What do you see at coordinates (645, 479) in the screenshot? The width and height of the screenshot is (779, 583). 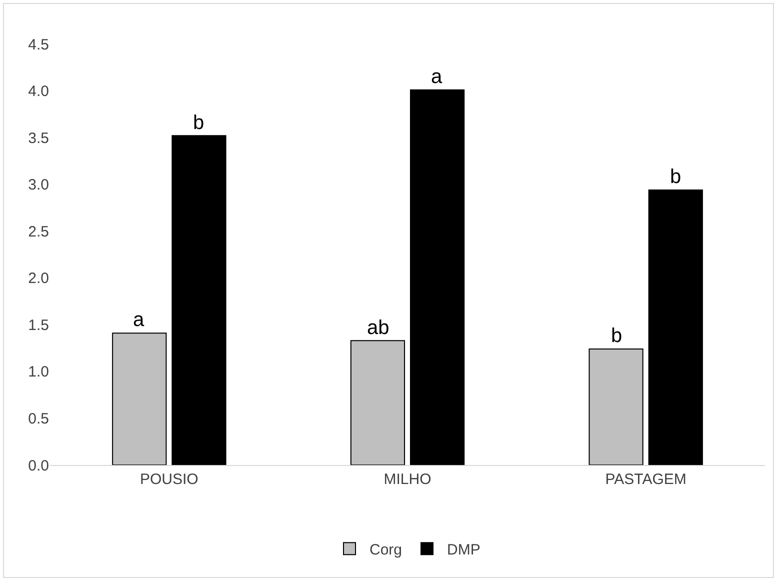 I see `x-tick-label: PASTAGEM` at bounding box center [645, 479].